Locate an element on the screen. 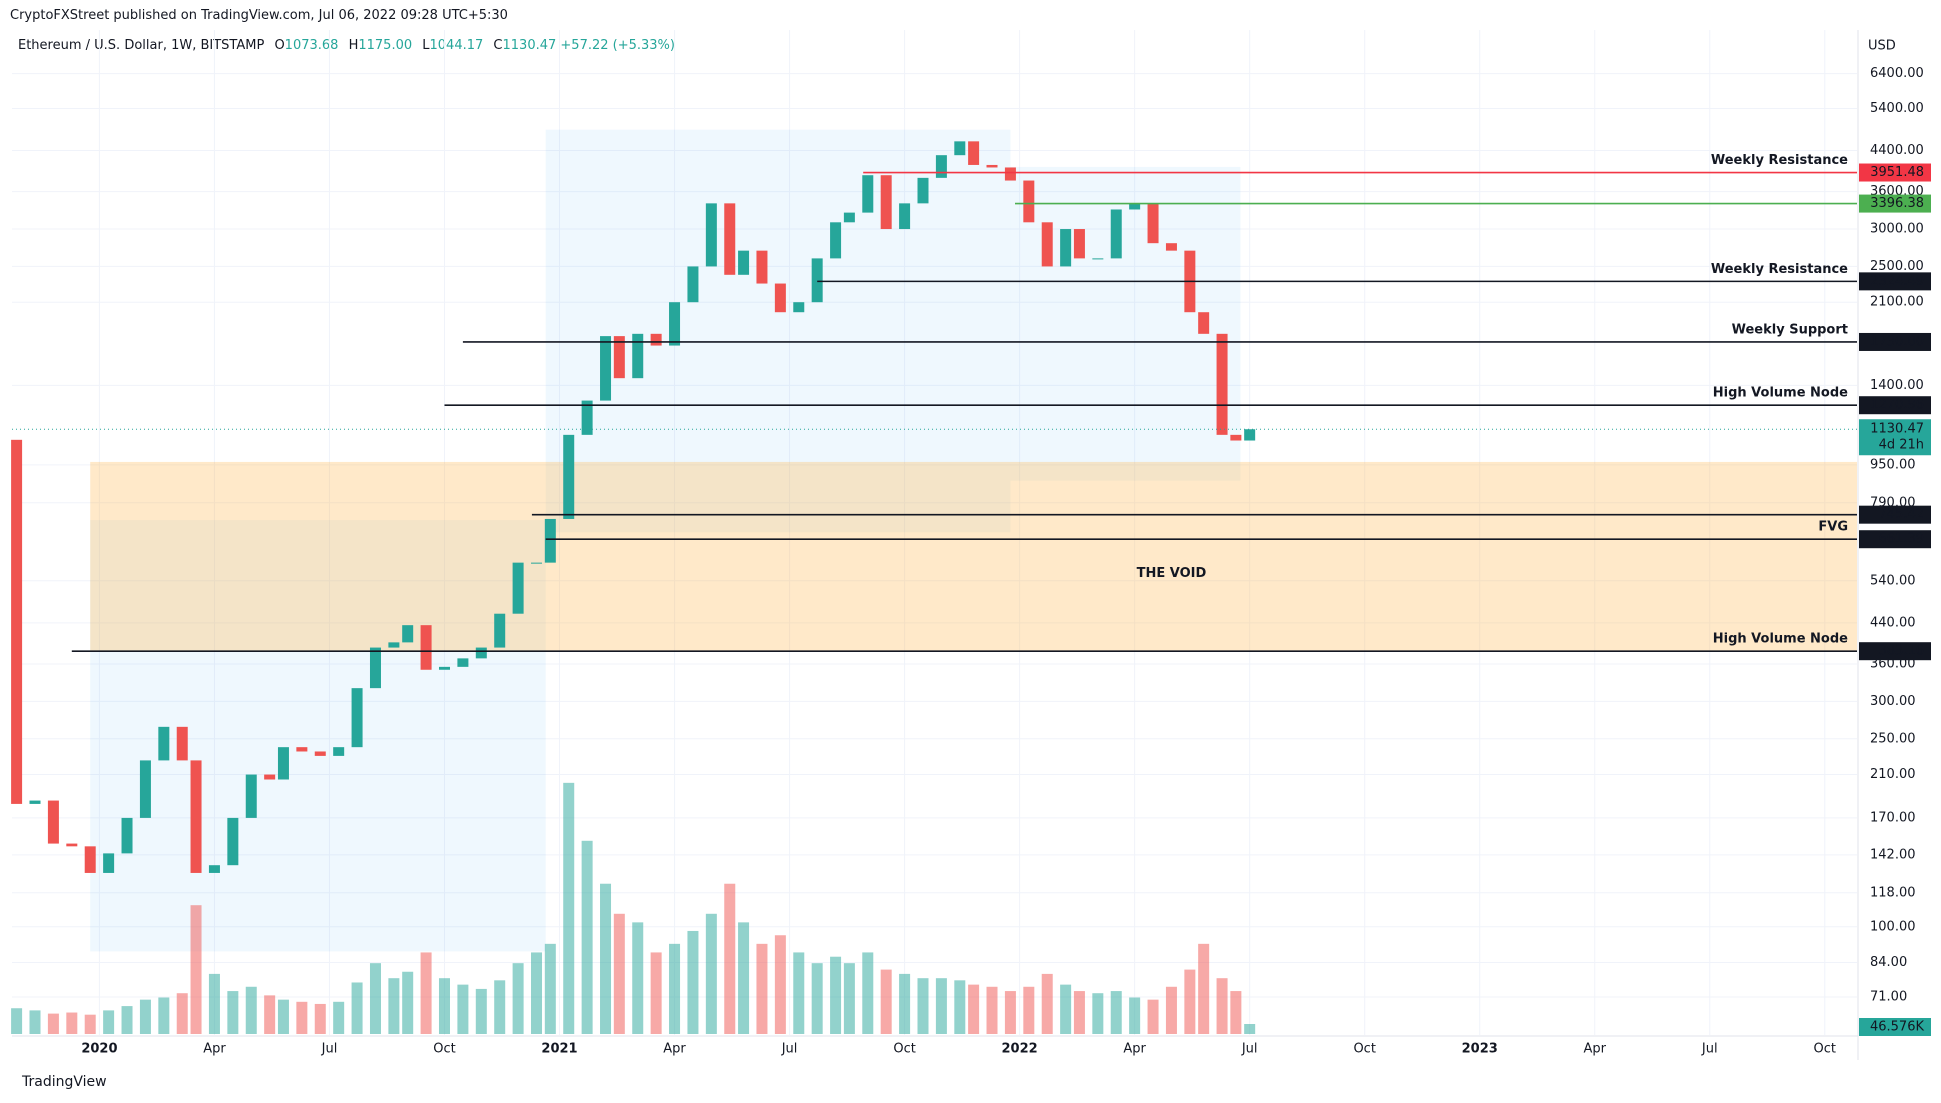 This screenshot has width=1941, height=1103. range-zone is located at coordinates (1125, 323).